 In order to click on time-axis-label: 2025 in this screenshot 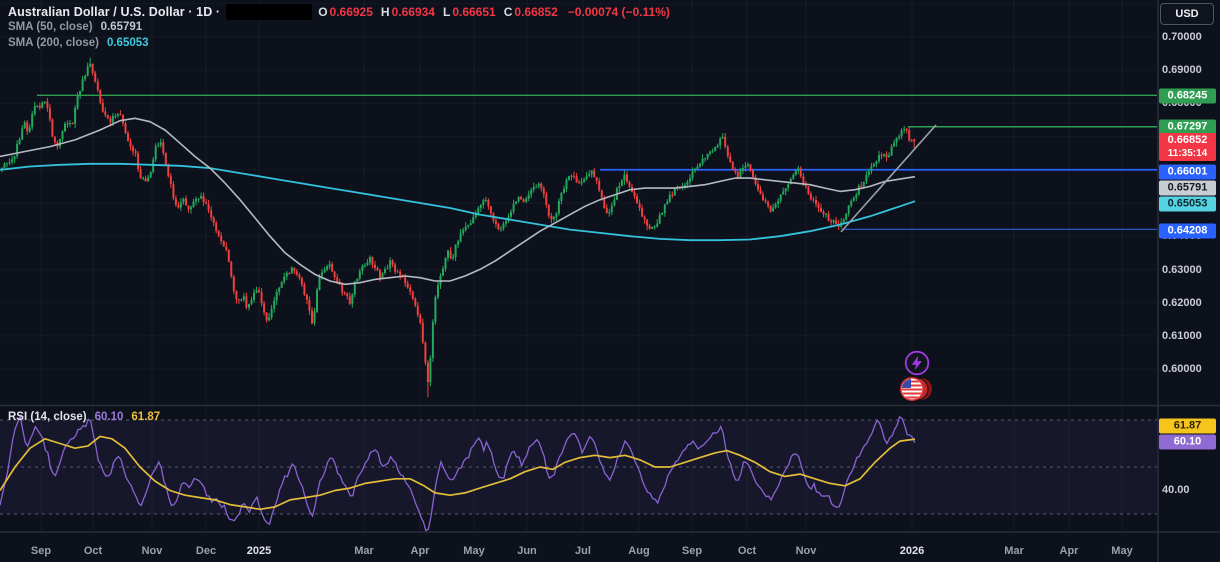, I will do `click(259, 551)`.